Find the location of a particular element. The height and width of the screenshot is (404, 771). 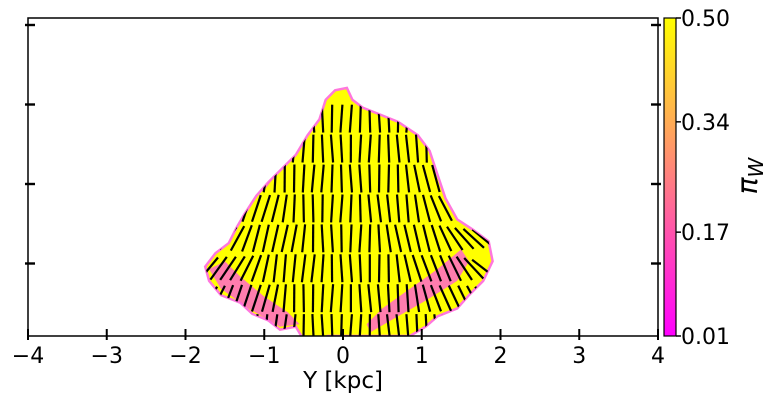

colorbar: 0.50 0.34 0.17 0.01 πW is located at coordinates (715, 178).